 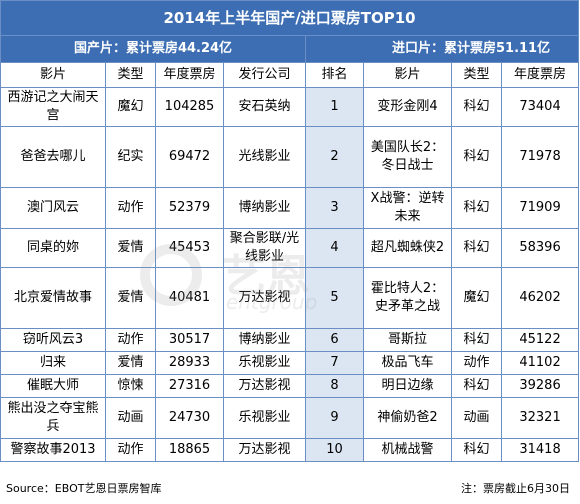 What do you see at coordinates (334, 418) in the screenshot?
I see `rank-cell: 9` at bounding box center [334, 418].